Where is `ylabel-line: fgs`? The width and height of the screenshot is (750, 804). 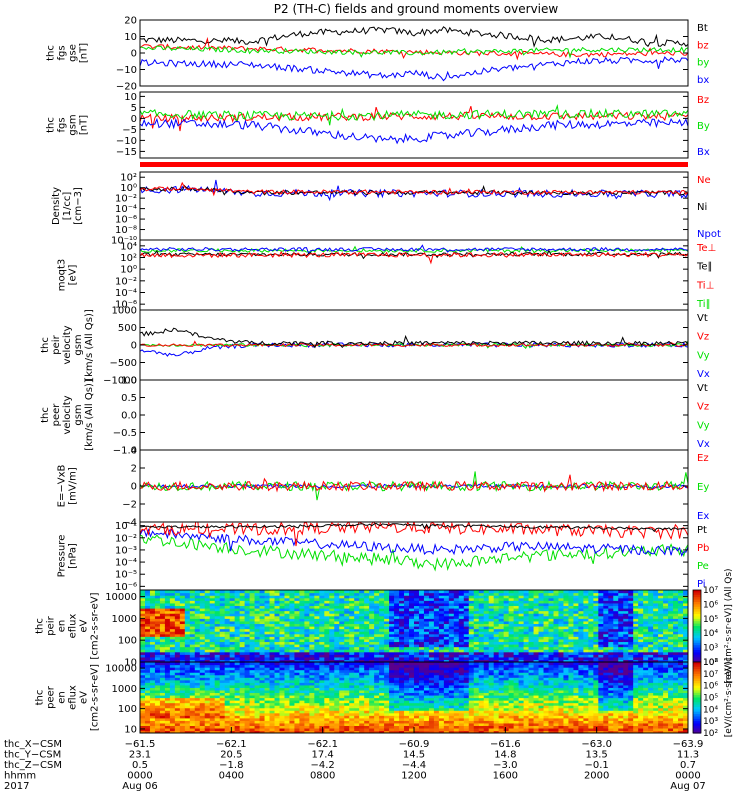 ylabel-line: fgs is located at coordinates (62, 124).